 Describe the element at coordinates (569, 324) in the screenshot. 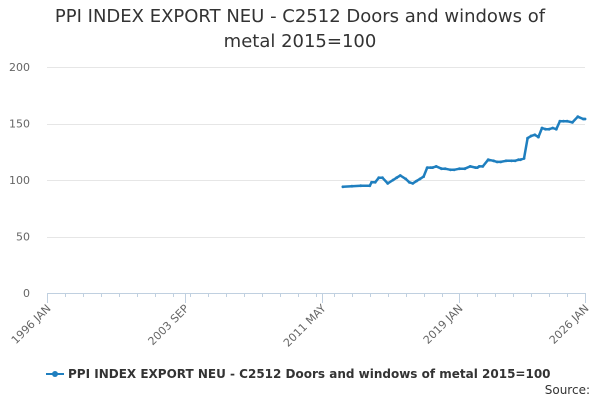

I see `x-tick-label: 2026 JAN` at that location.